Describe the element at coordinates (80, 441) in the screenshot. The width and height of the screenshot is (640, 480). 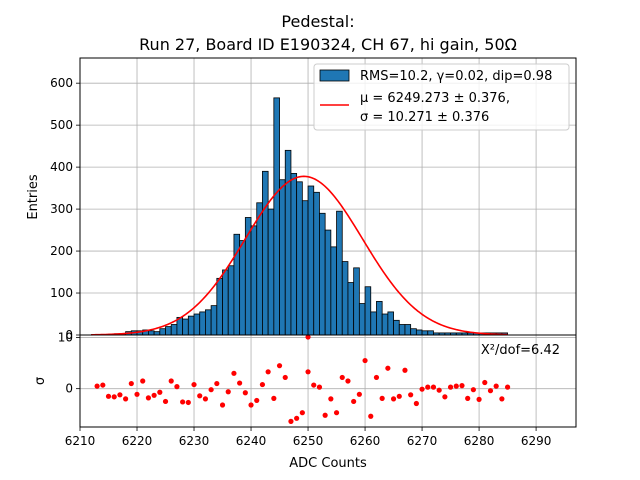
I see `x-tick-label: 6210` at that location.